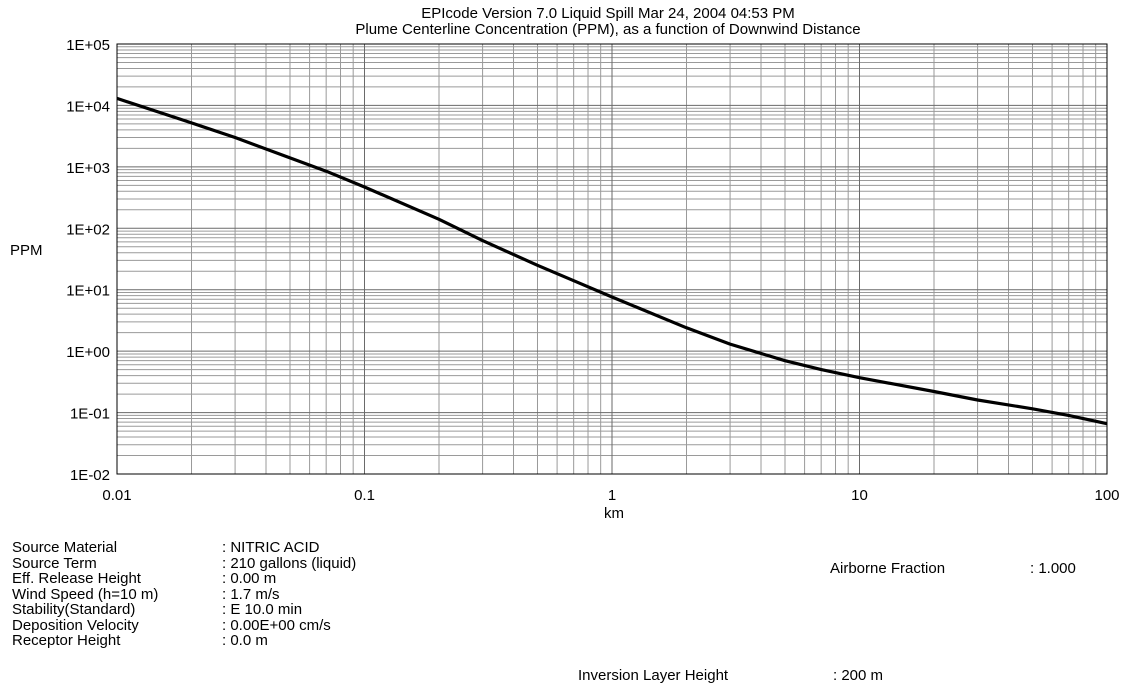 Image resolution: width=1133 pixels, height=690 pixels. Describe the element at coordinates (1053, 568) in the screenshot. I see `airborne-fraction-value: : 1.000` at that location.